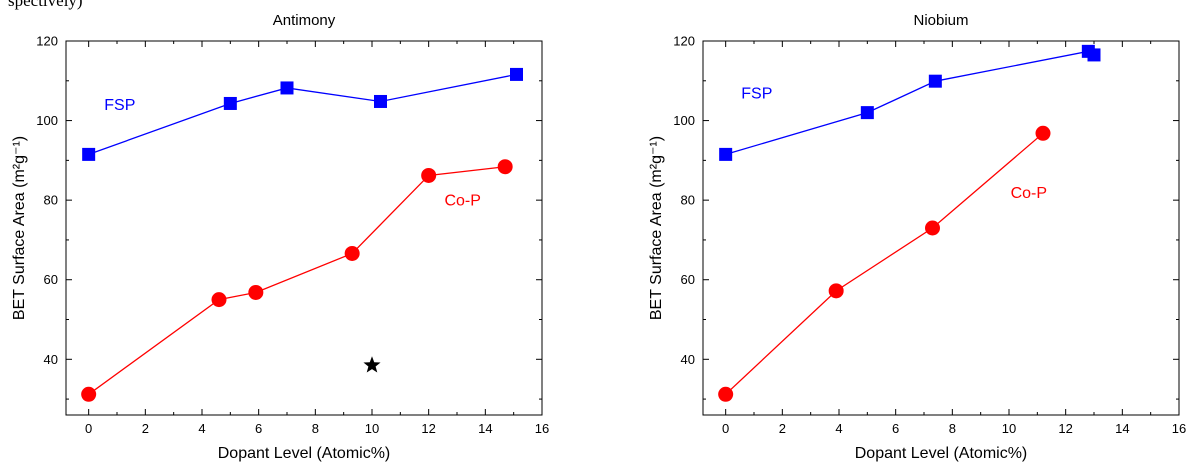 Image resolution: width=1187 pixels, height=469 pixels. I want to click on chart-title: Niobium, so click(940, 20).